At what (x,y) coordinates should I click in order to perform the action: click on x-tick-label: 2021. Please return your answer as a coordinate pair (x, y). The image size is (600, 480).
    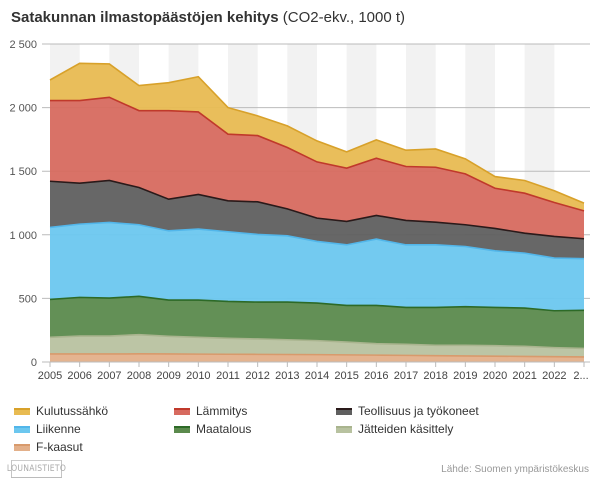
    Looking at the image, I should click on (524, 376).